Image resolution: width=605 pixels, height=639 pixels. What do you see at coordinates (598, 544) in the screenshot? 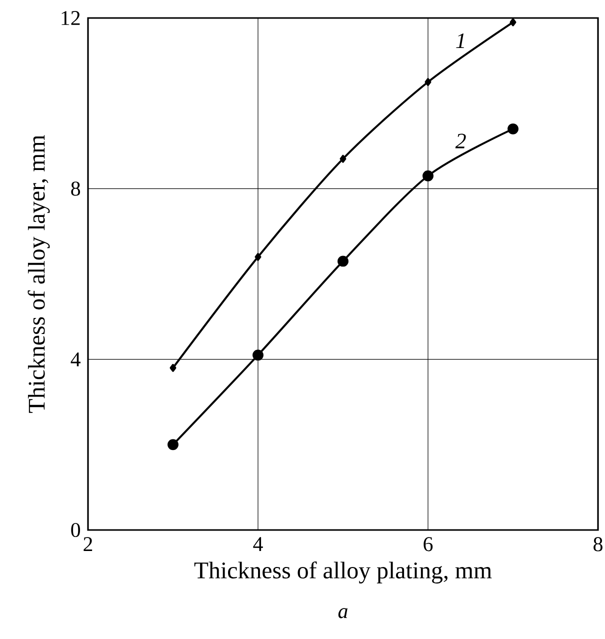
I see `x-tick-label: 8` at bounding box center [598, 544].